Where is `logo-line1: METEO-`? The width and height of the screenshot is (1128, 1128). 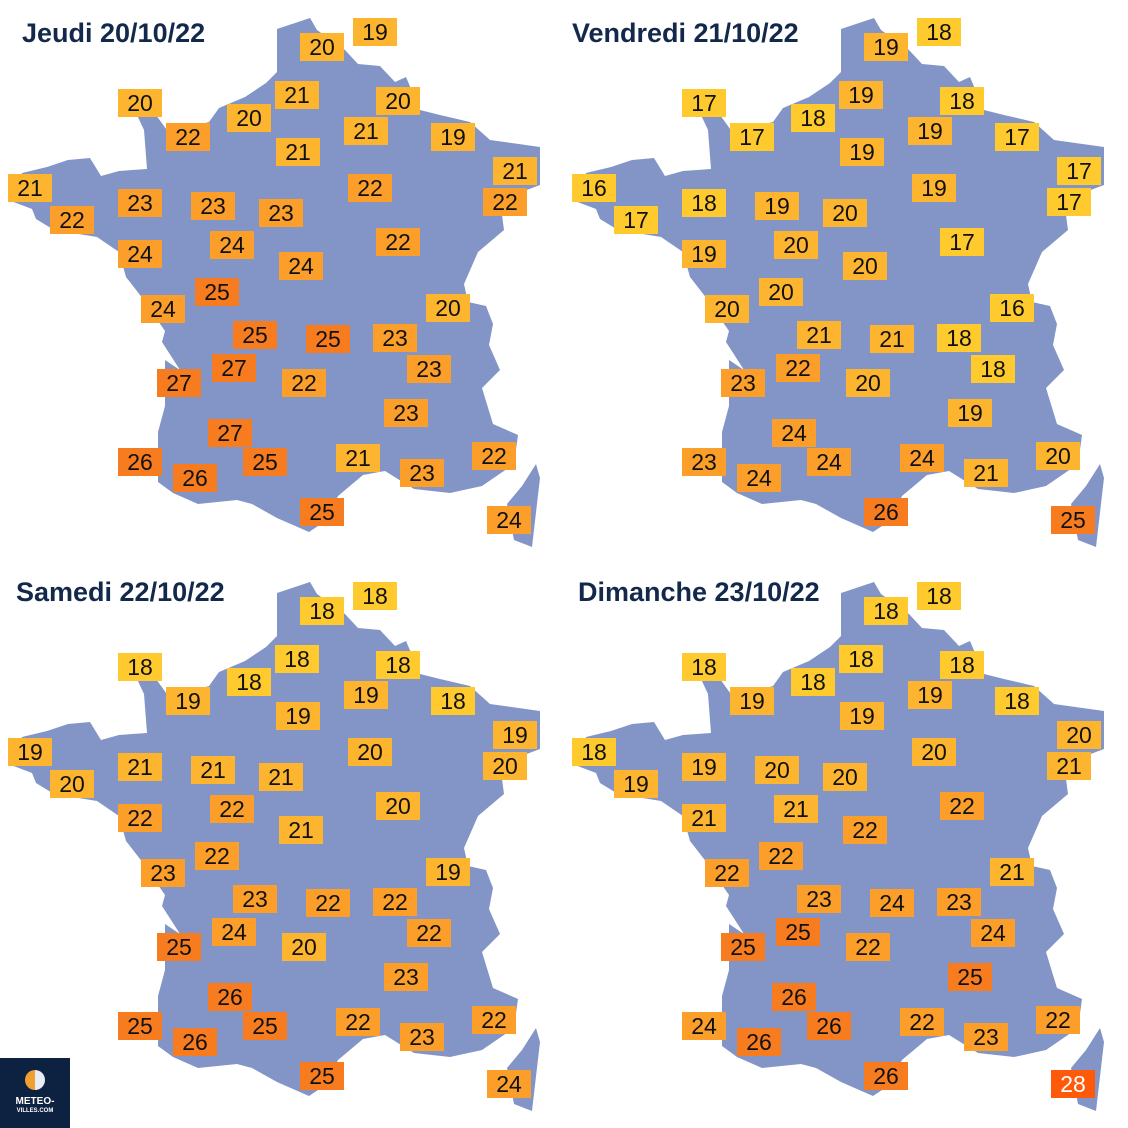 logo-line1: METEO- is located at coordinates (35, 1101).